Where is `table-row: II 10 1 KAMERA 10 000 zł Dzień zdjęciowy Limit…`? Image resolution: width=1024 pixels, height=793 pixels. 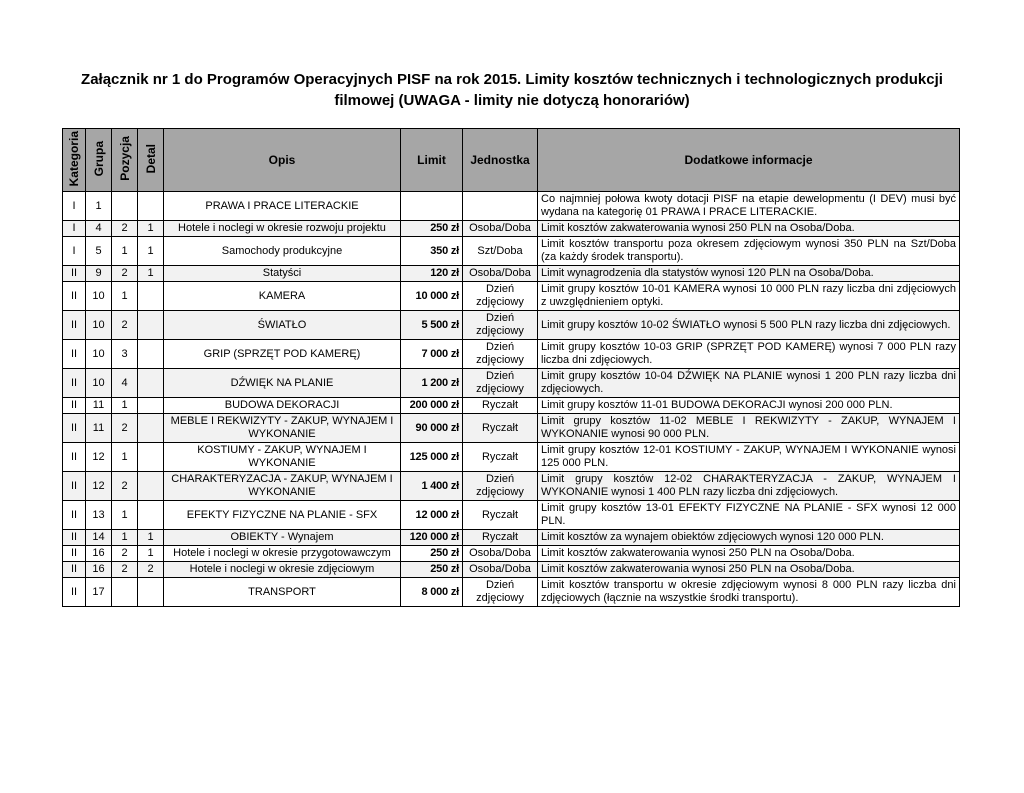
table-row: II 10 1 KAMERA 10 000 zł Dzień zdjęciowy Limit… is located at coordinates (511, 296).